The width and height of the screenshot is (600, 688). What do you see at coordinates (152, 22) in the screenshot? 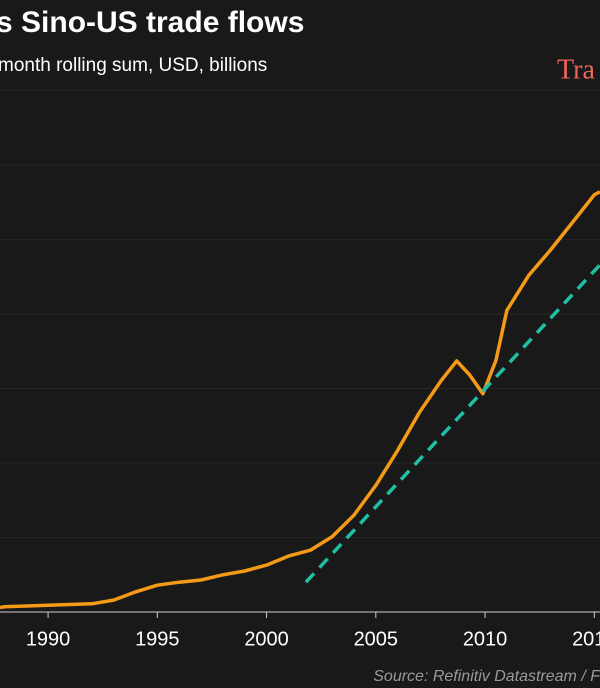
I see `chart-title: s Sino-US trade flows` at bounding box center [152, 22].